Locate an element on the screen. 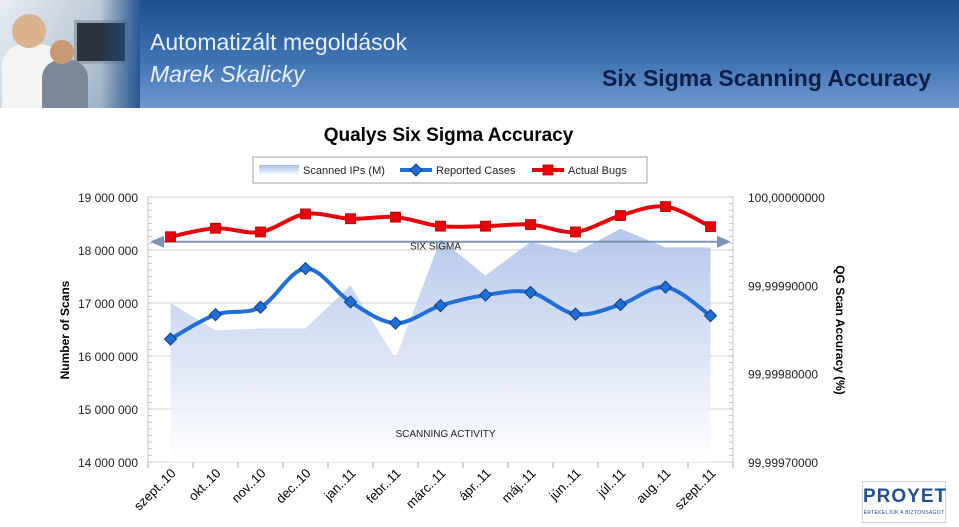  y-tick-label: 17 000 000 is located at coordinates (108, 304).